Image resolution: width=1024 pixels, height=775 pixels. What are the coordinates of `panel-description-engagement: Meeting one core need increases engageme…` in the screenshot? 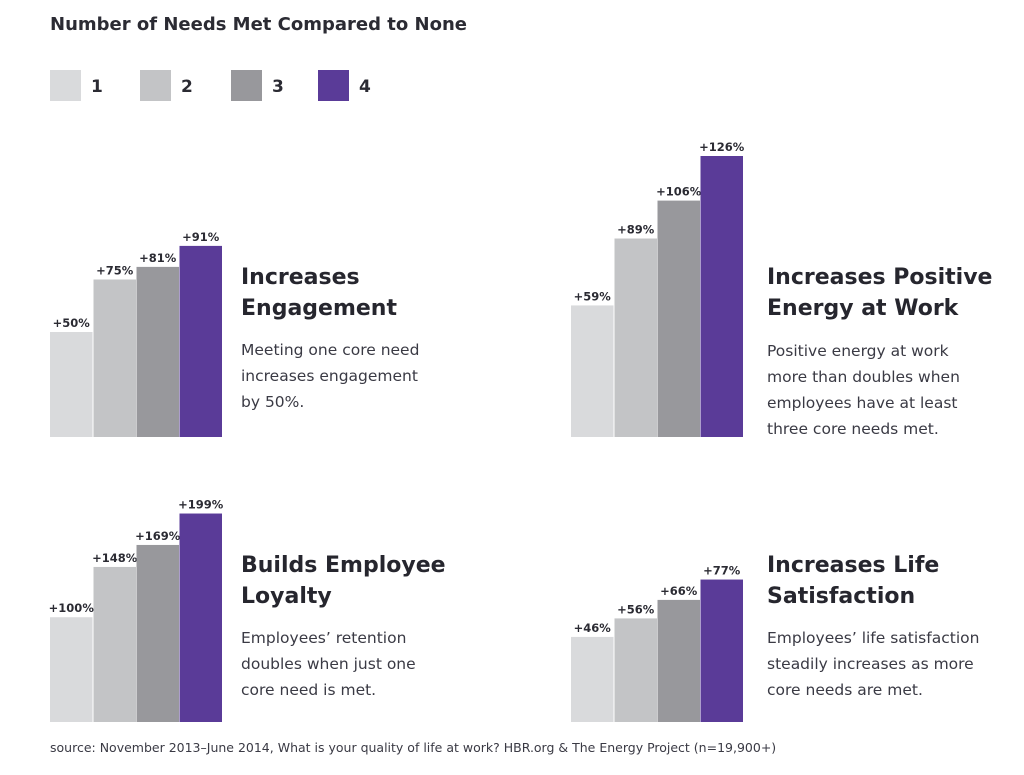 It's located at (330, 376).